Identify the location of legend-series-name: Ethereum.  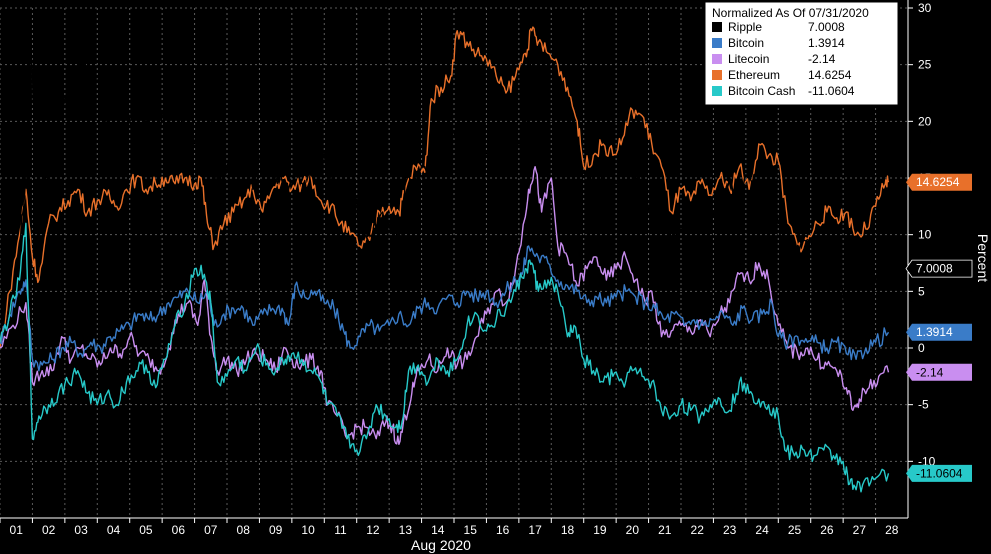
(754, 75).